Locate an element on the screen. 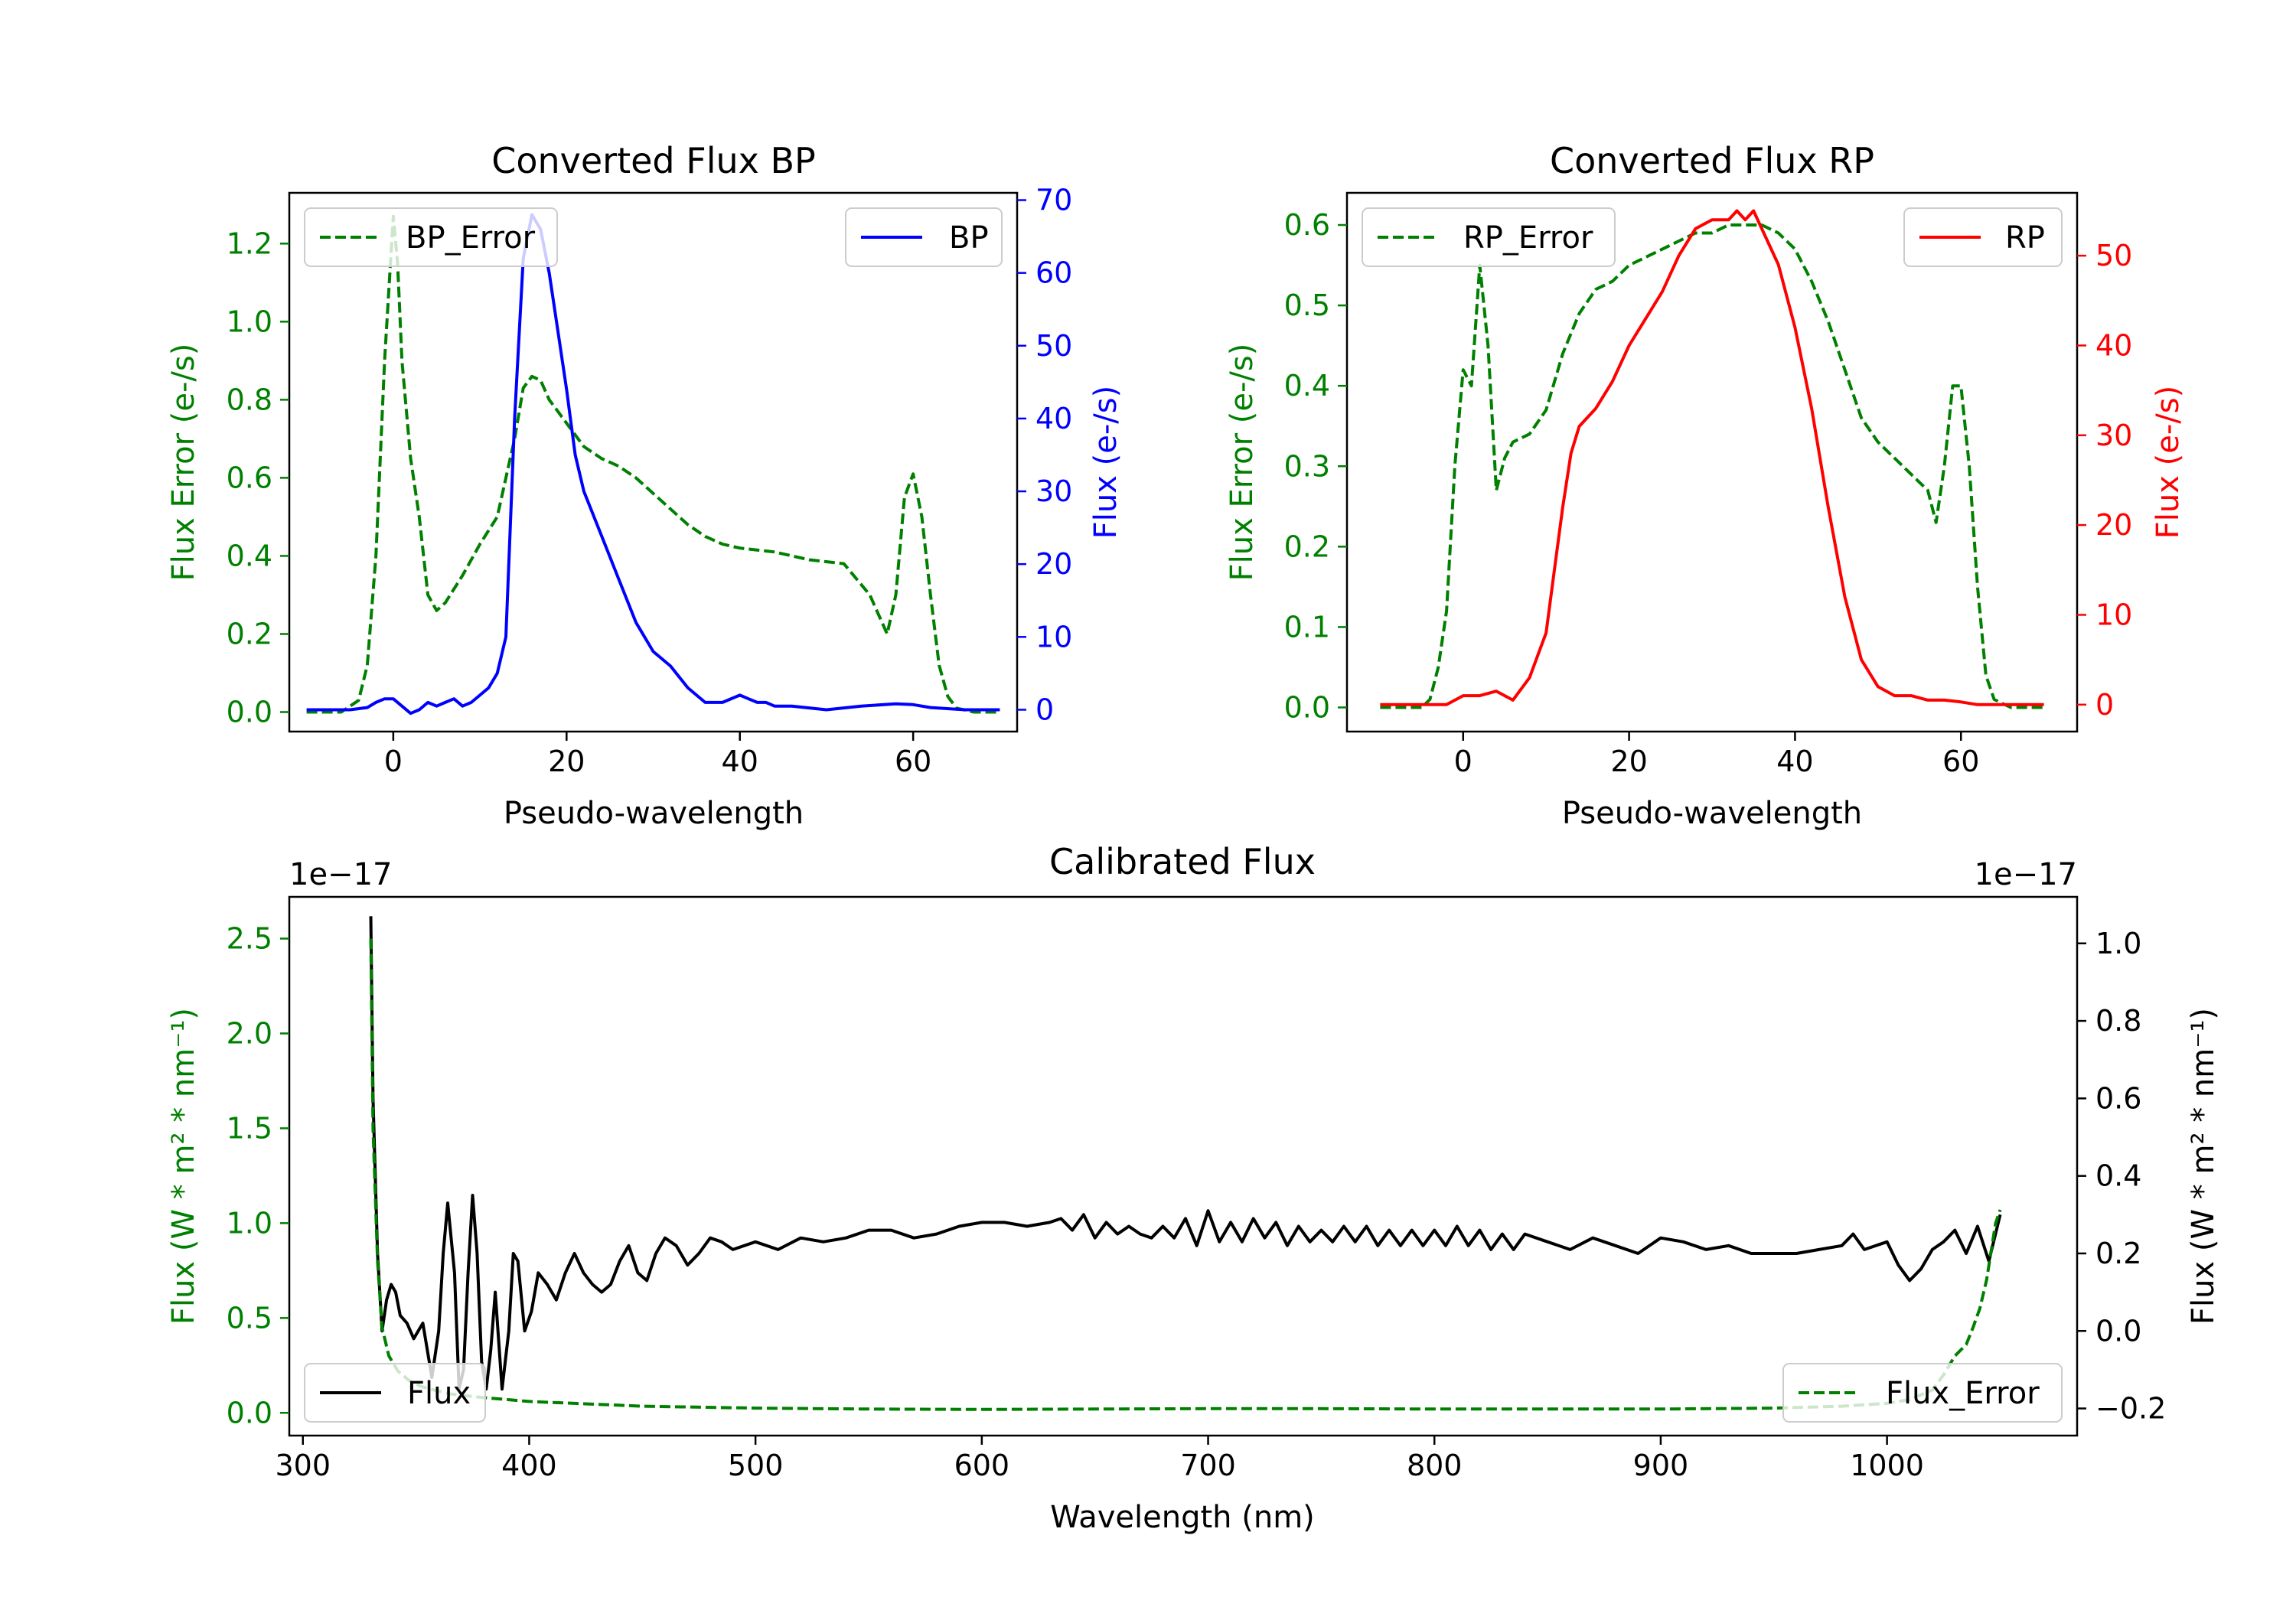 Image resolution: width=2296 pixels, height=1607 pixels. rp-y-left-tick-label: 0.3 is located at coordinates (1307, 466).